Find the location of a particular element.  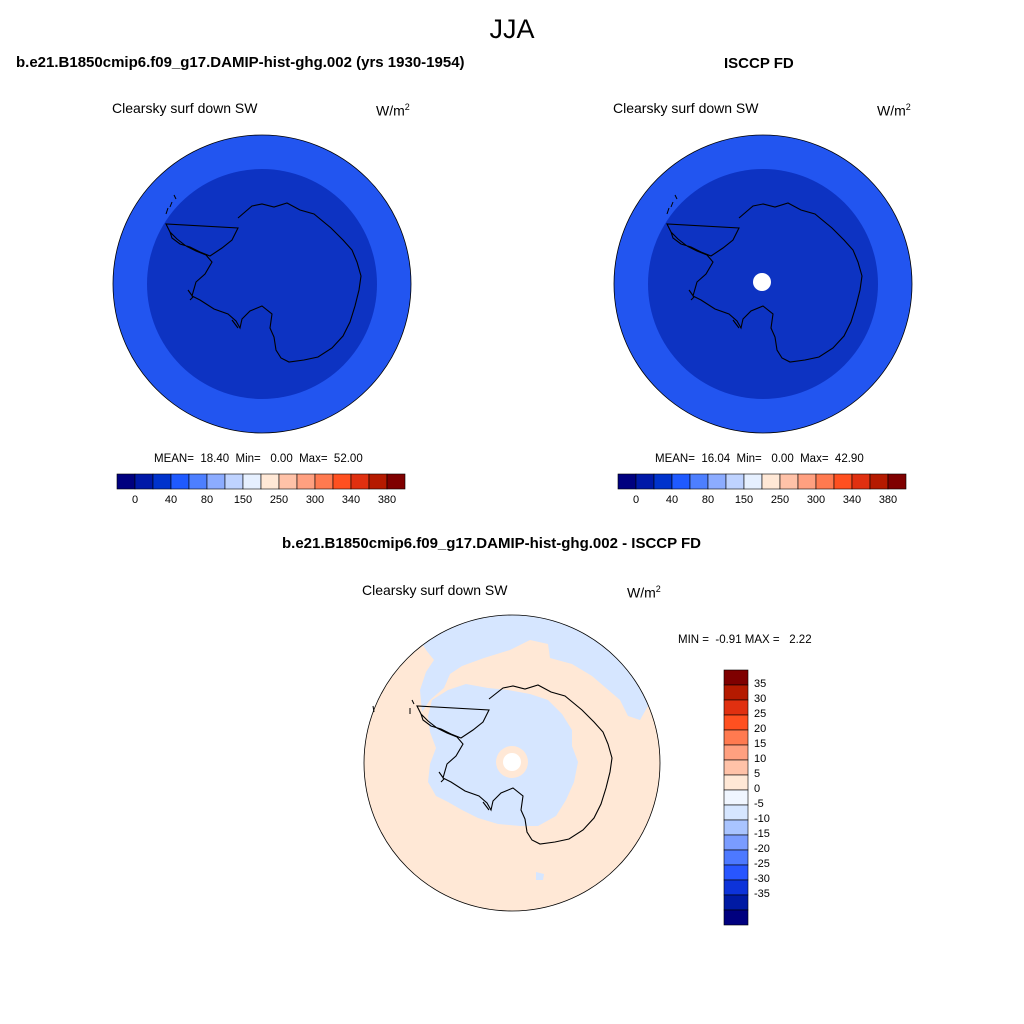

colorbar-tick-label: 35 is located at coordinates (760, 684).